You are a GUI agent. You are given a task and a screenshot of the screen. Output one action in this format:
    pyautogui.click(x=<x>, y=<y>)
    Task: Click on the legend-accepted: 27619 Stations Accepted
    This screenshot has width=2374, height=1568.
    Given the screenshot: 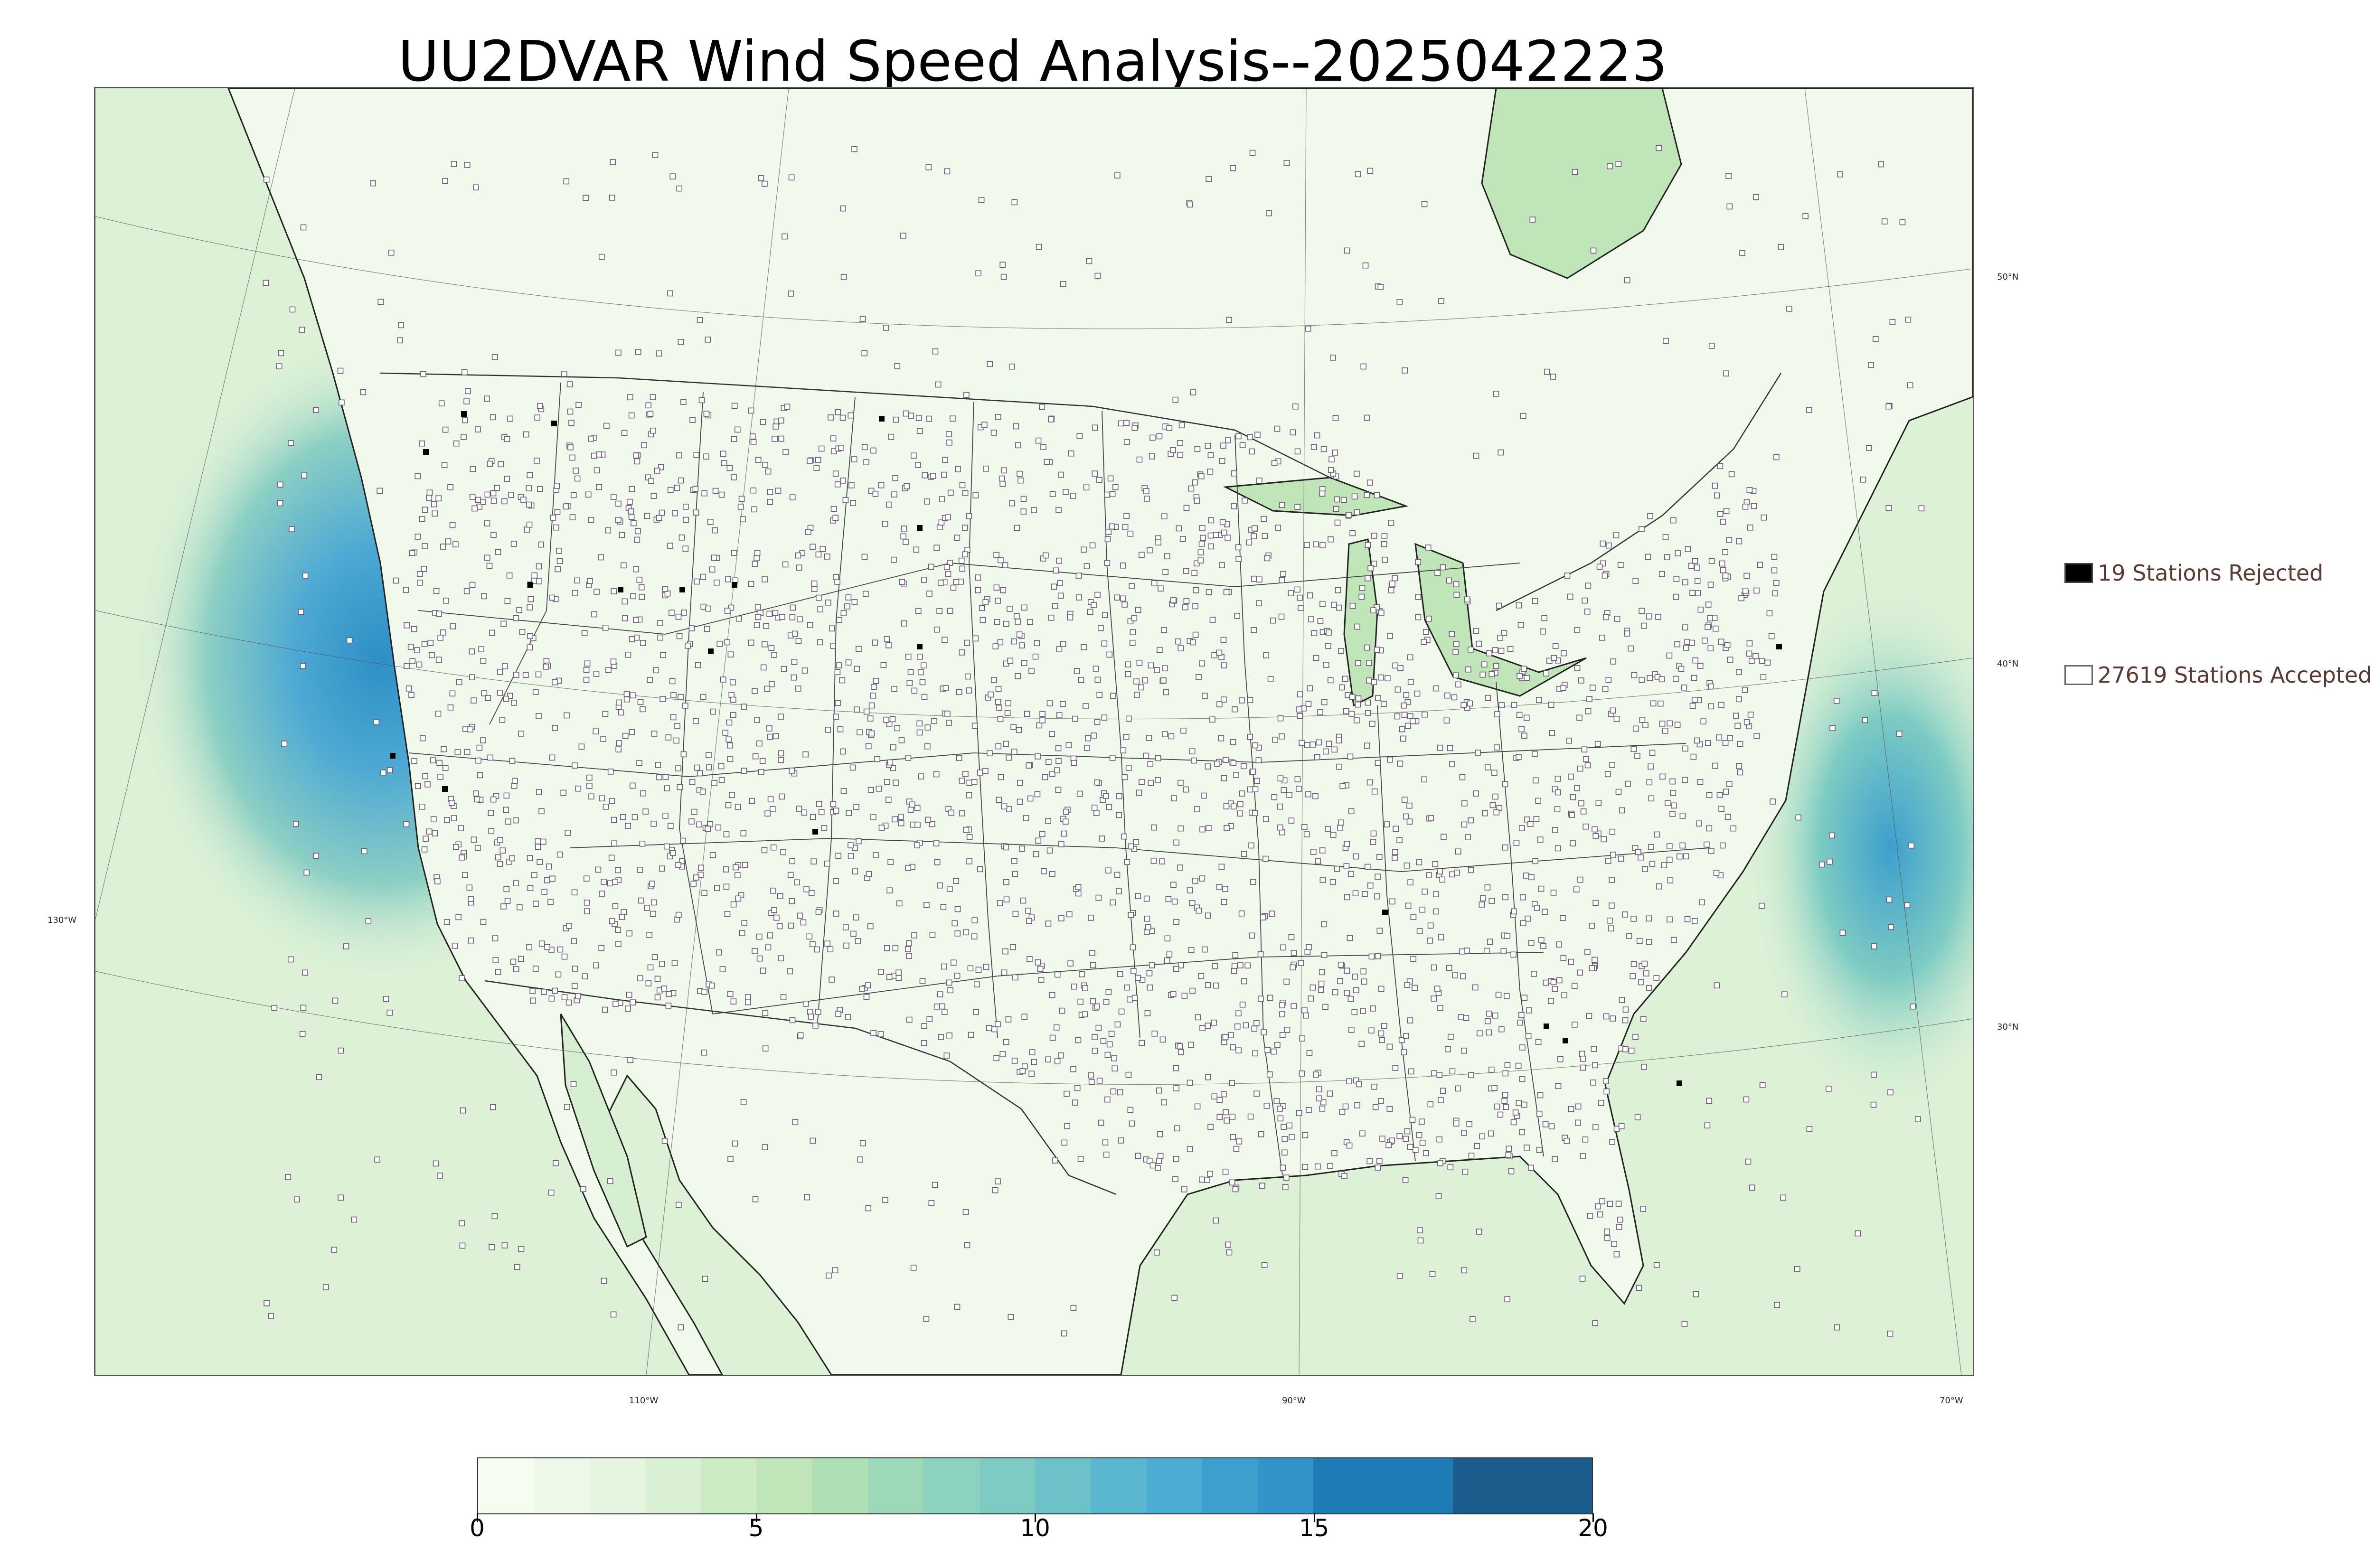 What is the action you would take?
    pyautogui.click(x=2218, y=675)
    